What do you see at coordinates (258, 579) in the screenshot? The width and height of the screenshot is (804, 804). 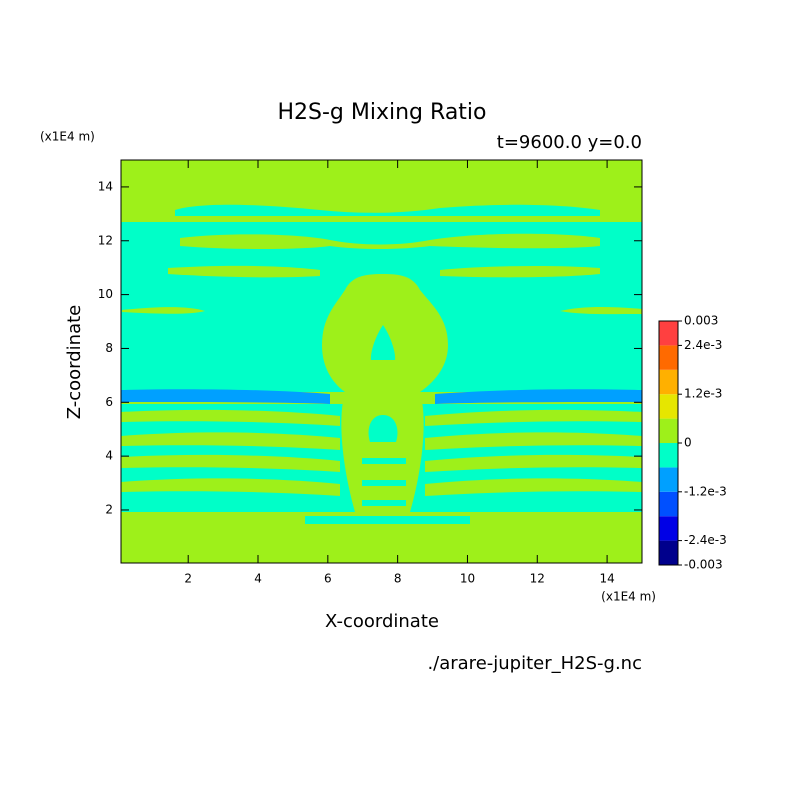 I see `x-tick-label: 4` at bounding box center [258, 579].